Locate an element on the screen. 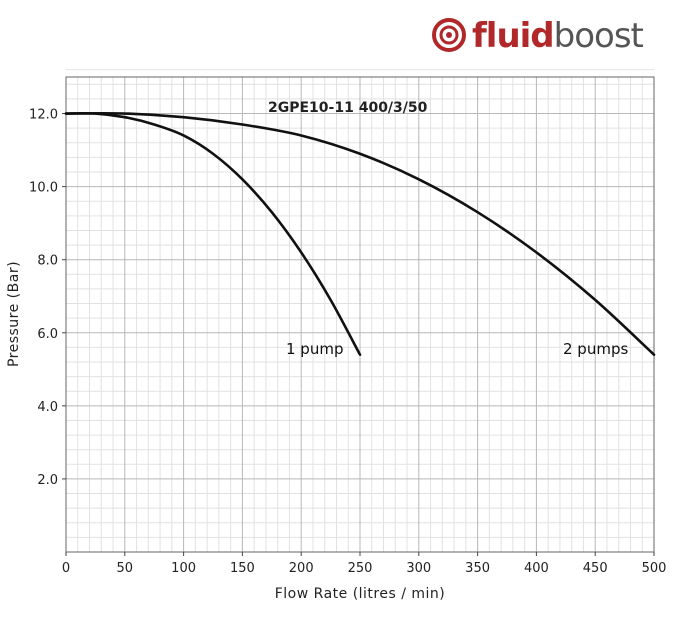 This screenshot has height=640, width=681. y-tick-label: 10.0 is located at coordinates (43, 188).